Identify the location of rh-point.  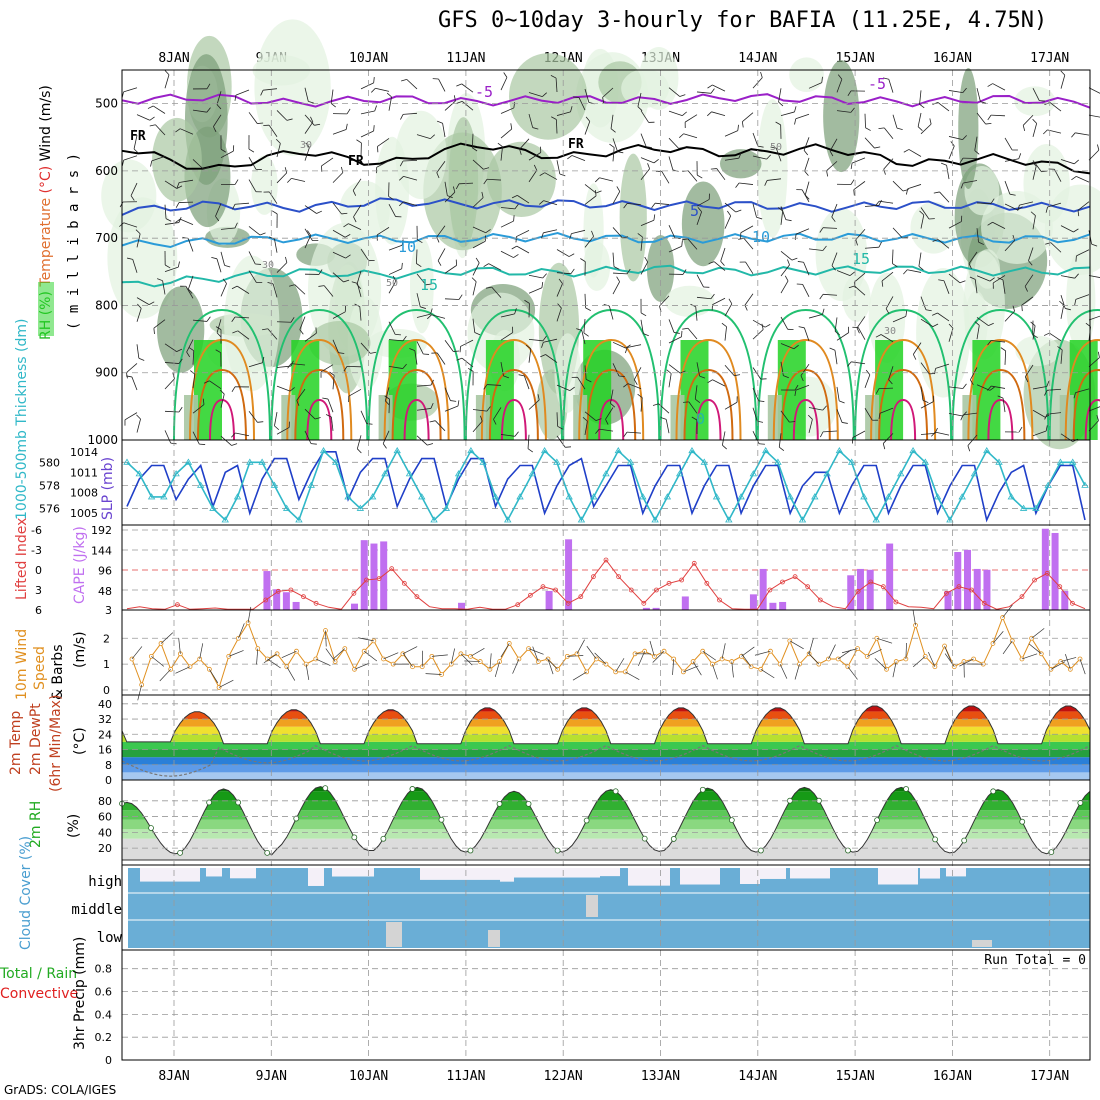
(557, 850).